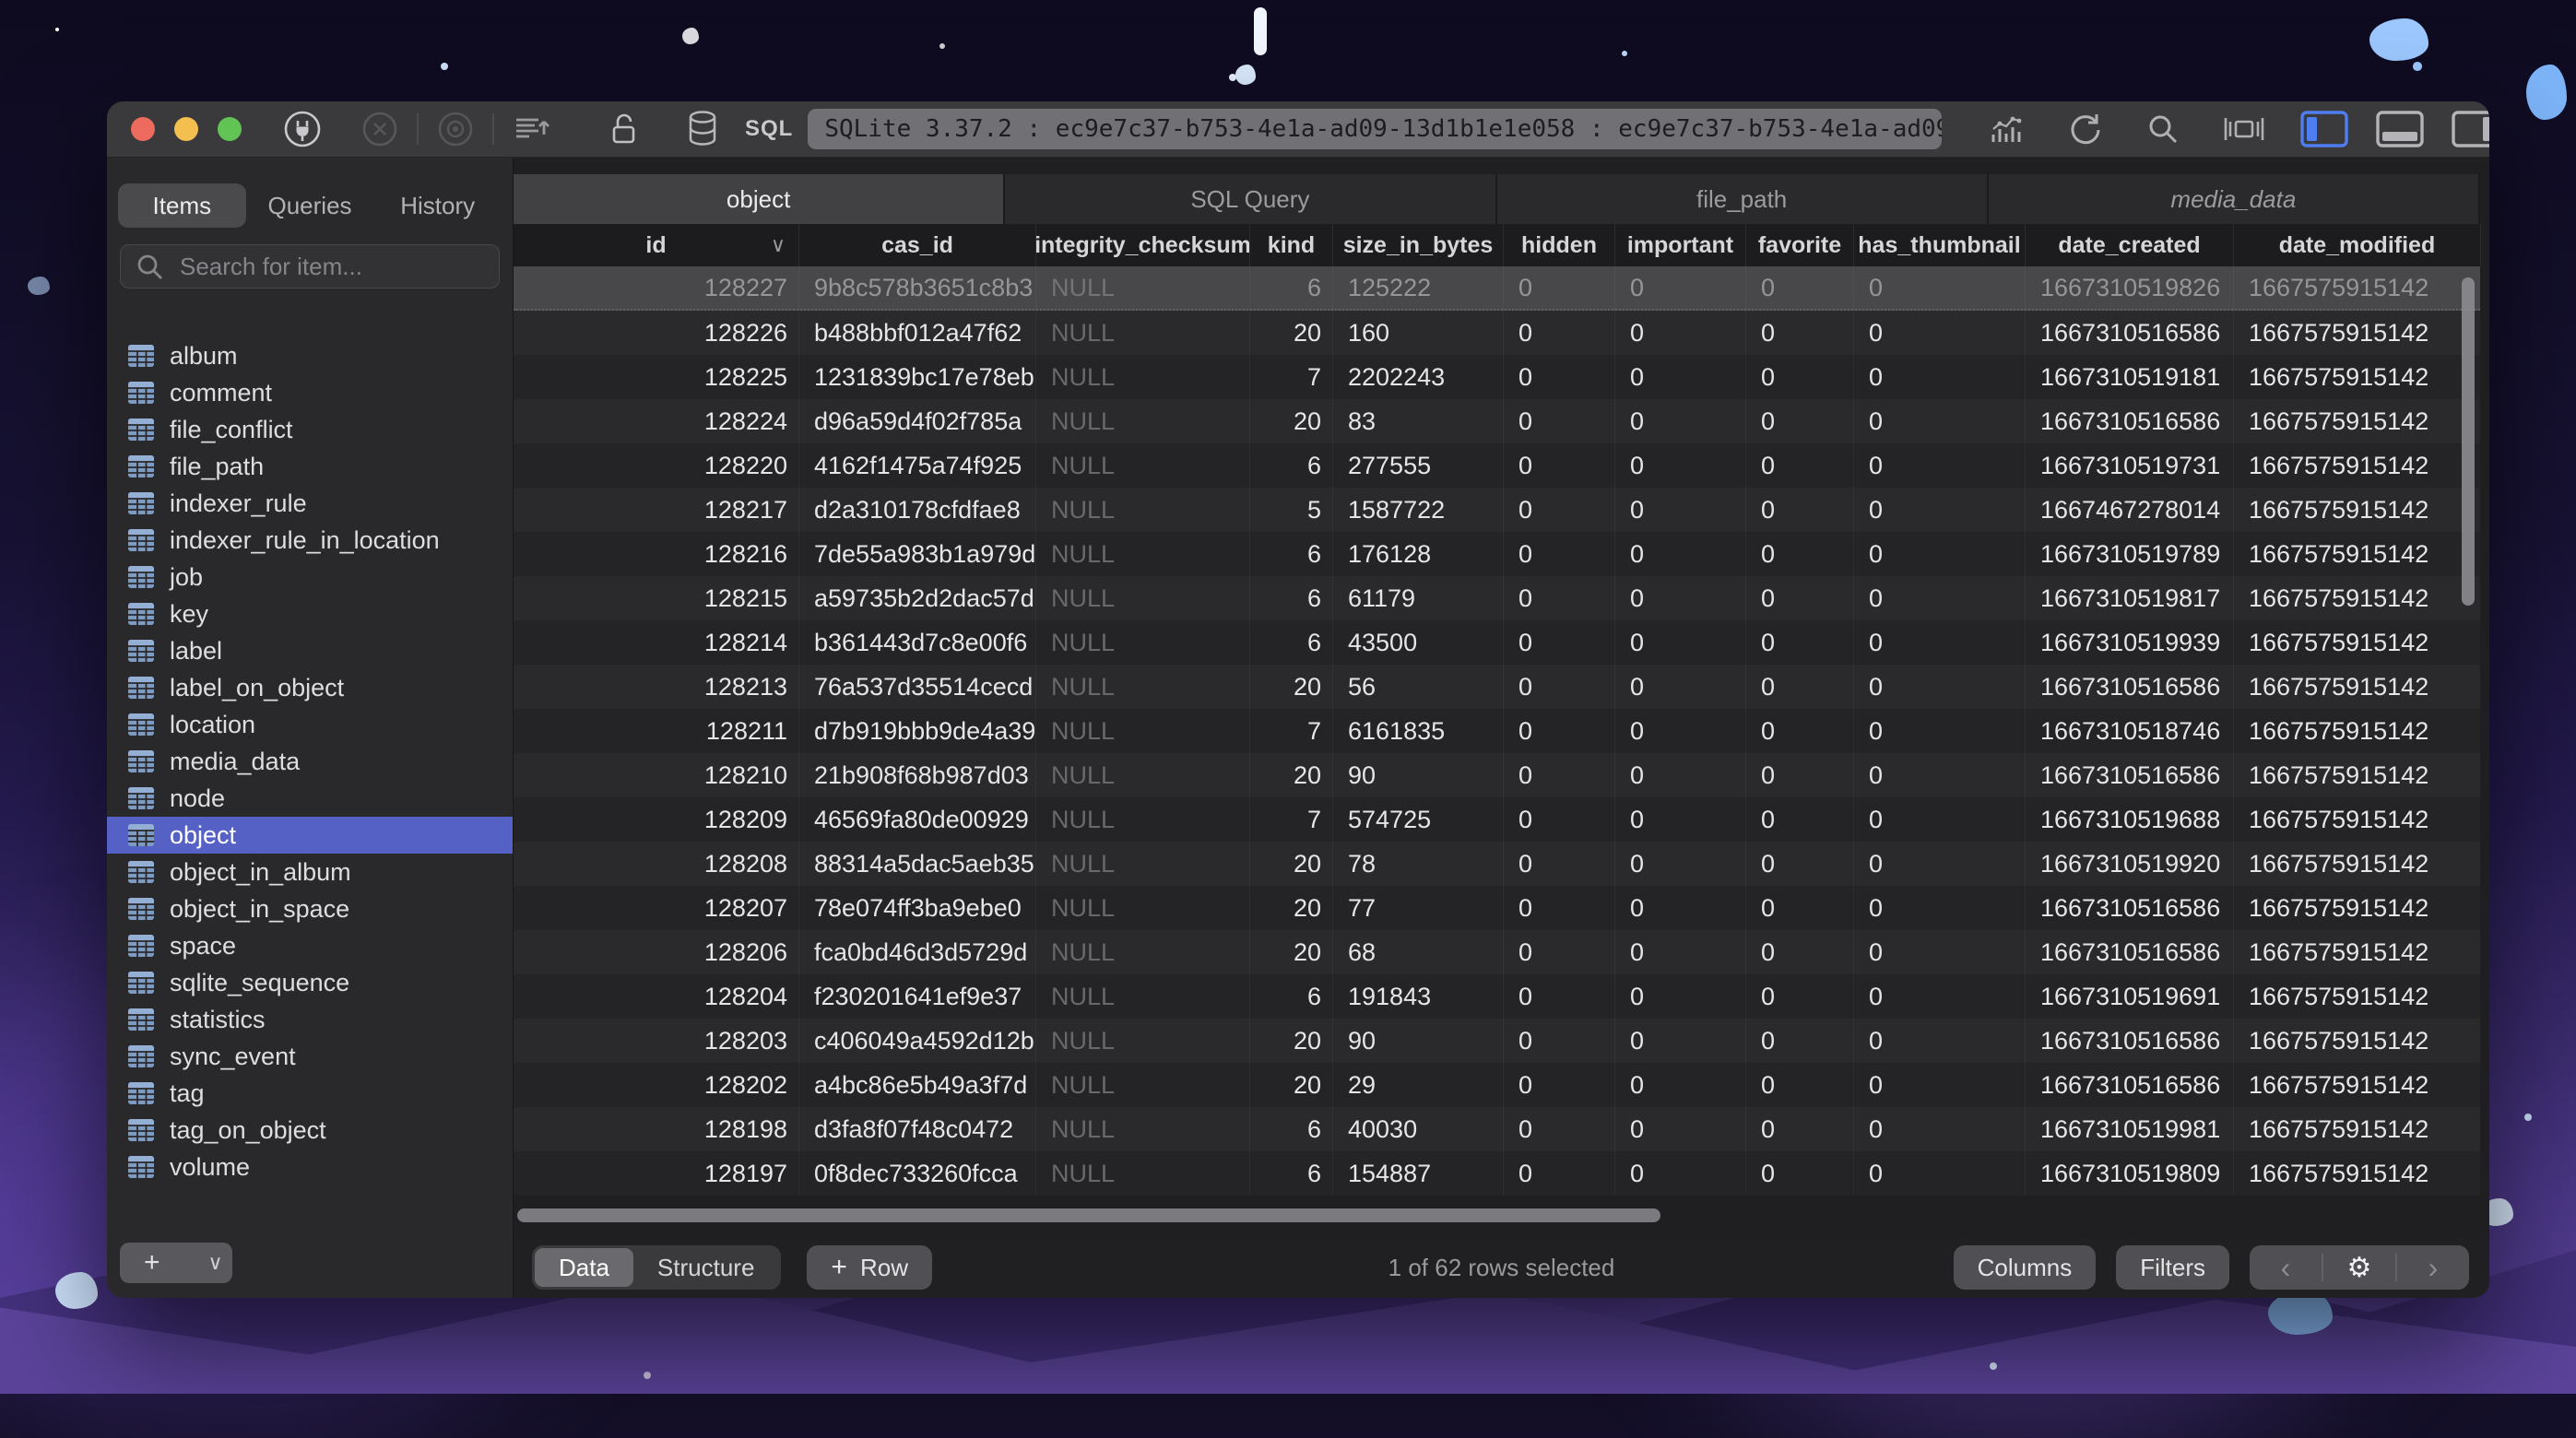 This screenshot has width=2576, height=1438. I want to click on fit-width-icon, so click(2244, 129).